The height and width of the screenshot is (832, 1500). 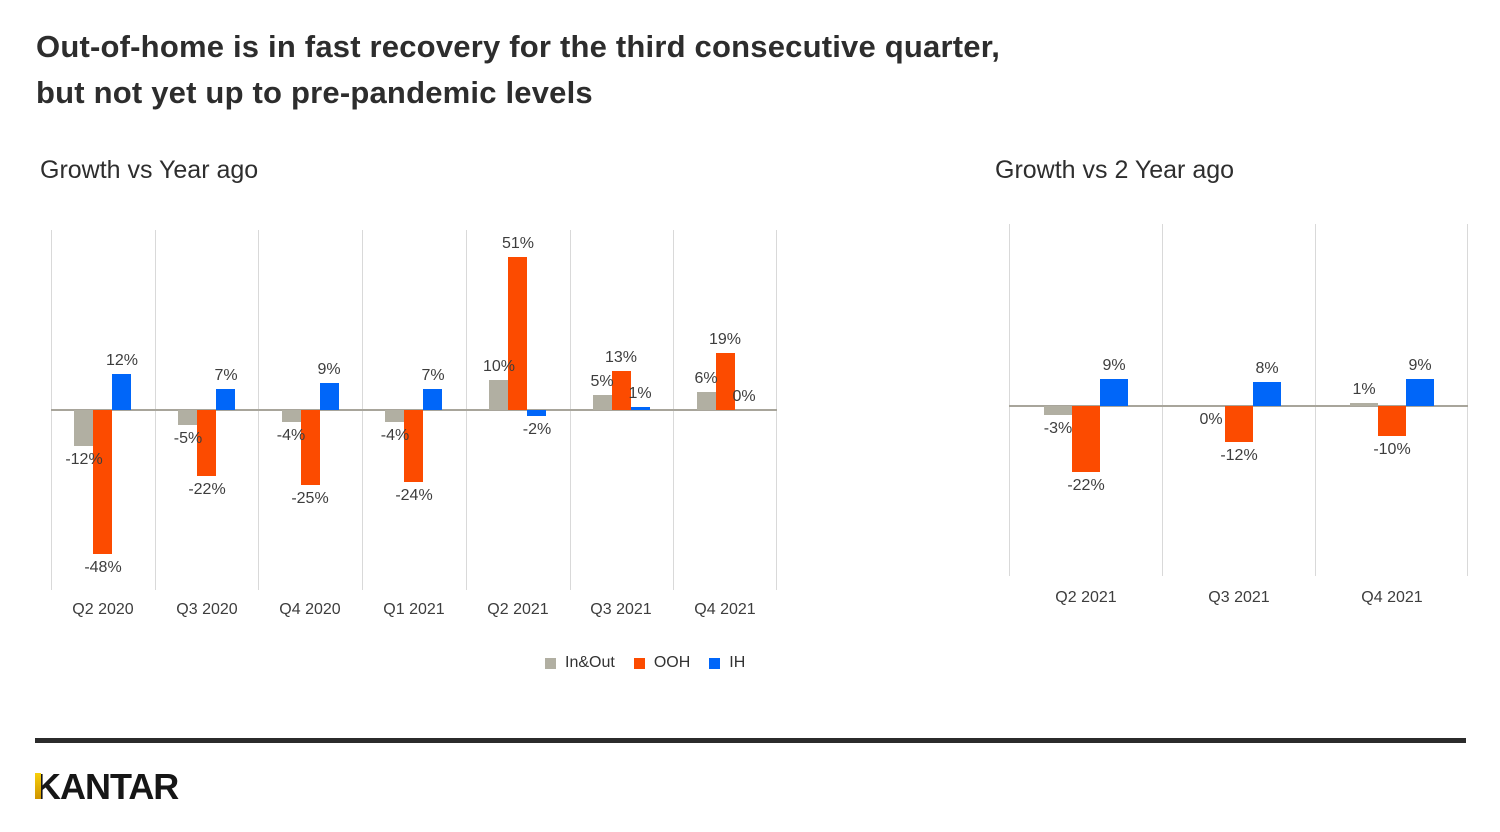 What do you see at coordinates (744, 396) in the screenshot?
I see `data-label-ih-q4-2021: 0%` at bounding box center [744, 396].